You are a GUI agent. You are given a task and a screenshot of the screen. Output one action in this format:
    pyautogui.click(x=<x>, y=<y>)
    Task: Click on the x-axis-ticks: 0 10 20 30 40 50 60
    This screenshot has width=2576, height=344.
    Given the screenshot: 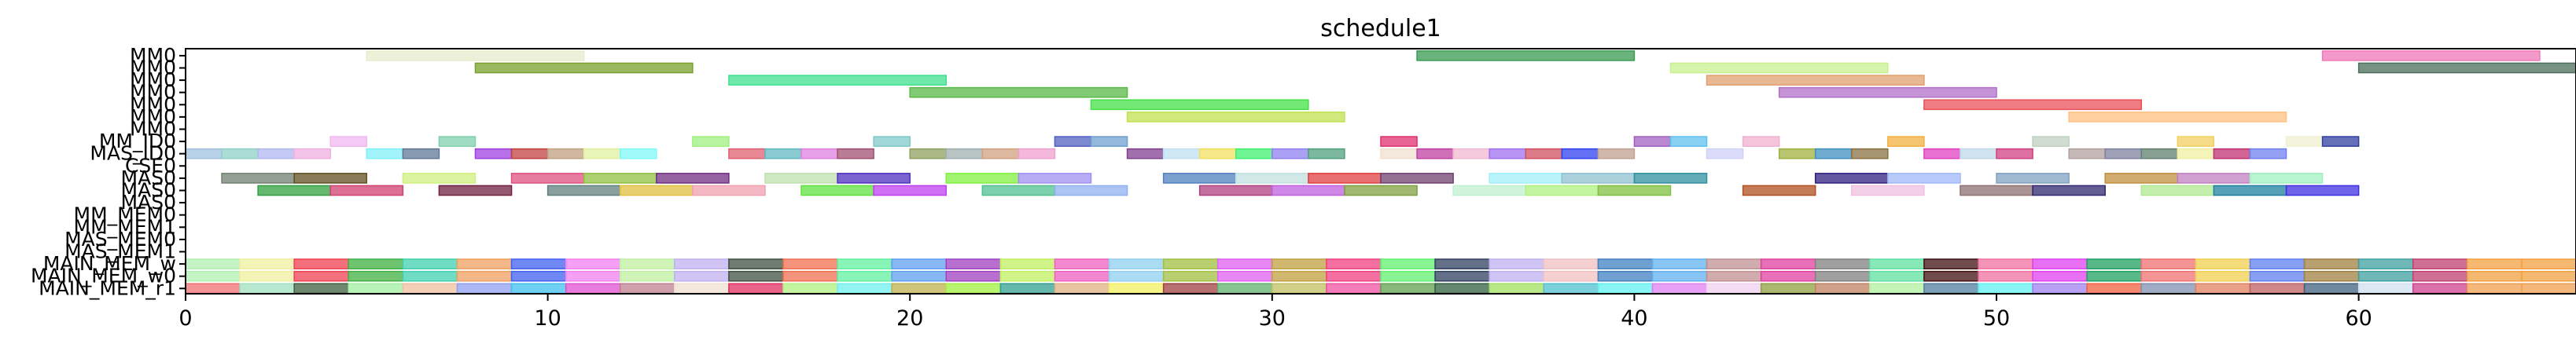 What is the action you would take?
    pyautogui.click(x=1275, y=312)
    